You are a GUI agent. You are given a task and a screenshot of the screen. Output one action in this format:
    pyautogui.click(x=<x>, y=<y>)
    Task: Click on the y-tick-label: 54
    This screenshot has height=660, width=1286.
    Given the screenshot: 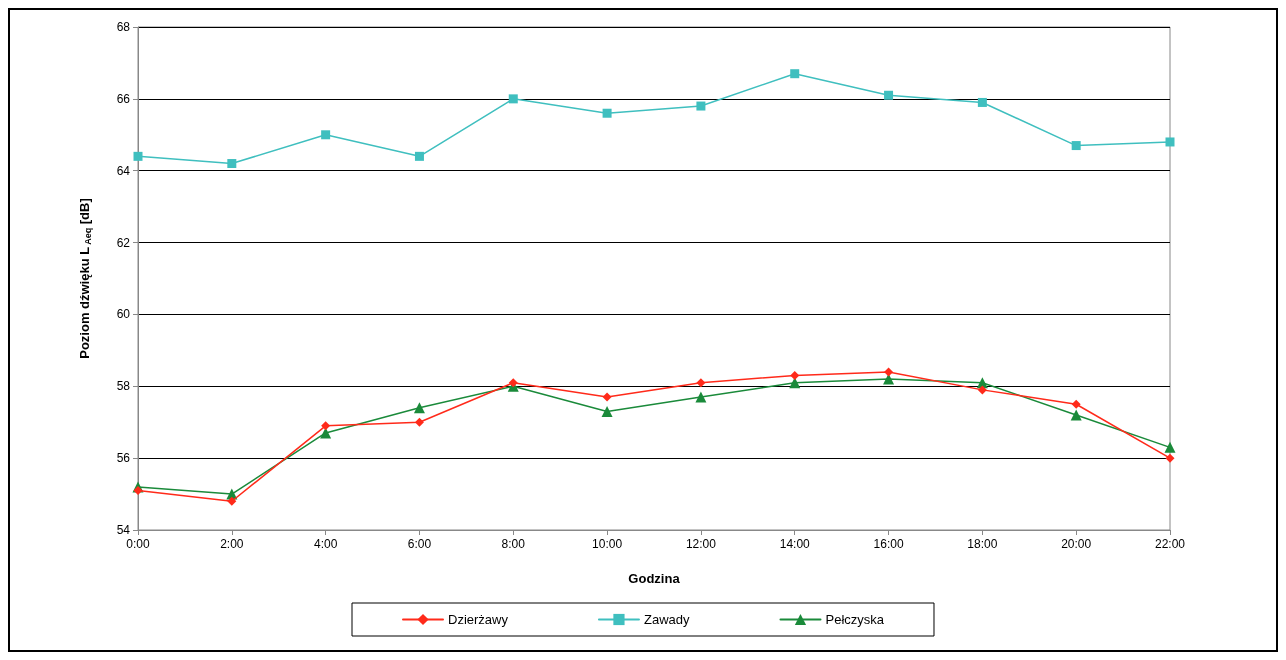 What is the action you would take?
    pyautogui.click(x=123, y=530)
    